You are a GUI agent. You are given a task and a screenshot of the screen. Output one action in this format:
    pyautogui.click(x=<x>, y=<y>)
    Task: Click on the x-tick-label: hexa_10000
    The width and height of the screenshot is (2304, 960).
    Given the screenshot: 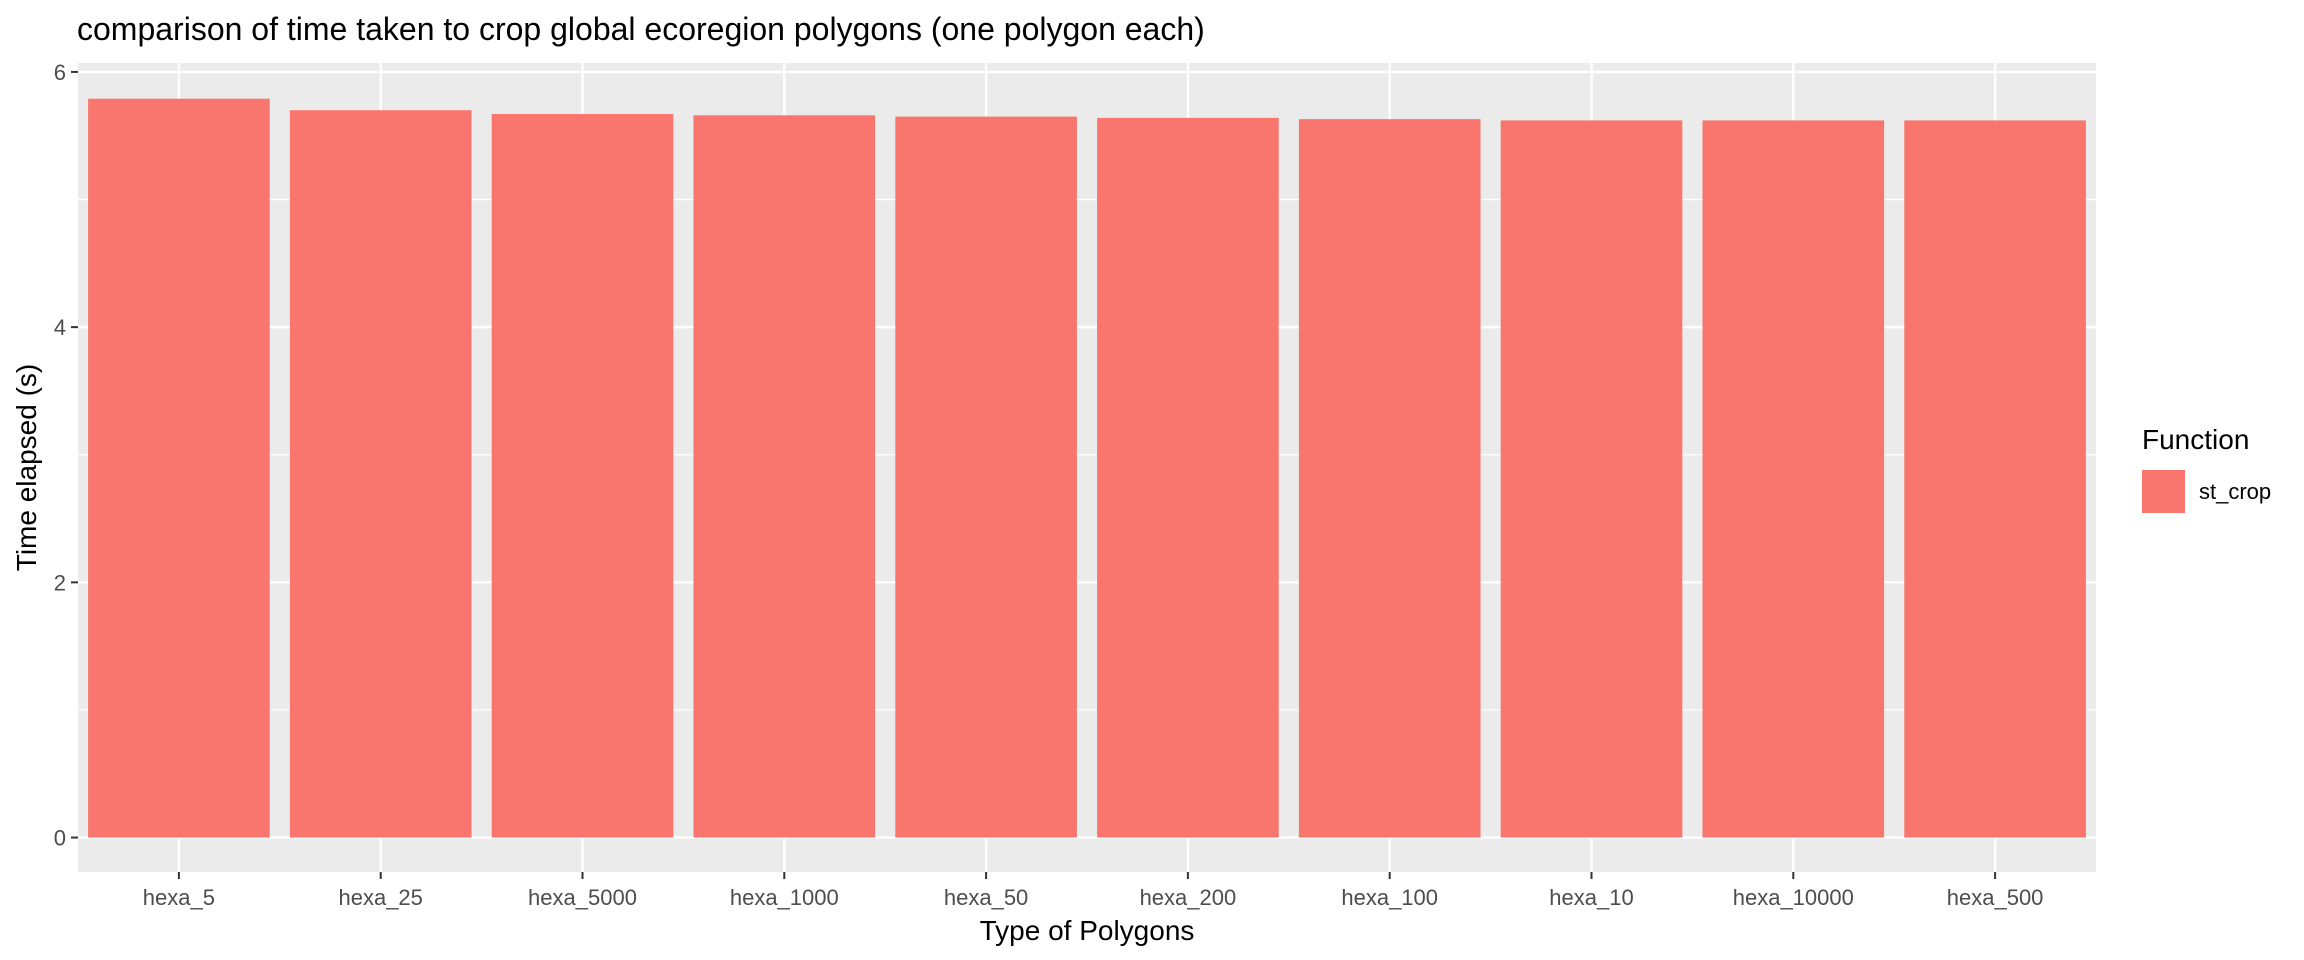 What is the action you would take?
    pyautogui.click(x=1793, y=897)
    